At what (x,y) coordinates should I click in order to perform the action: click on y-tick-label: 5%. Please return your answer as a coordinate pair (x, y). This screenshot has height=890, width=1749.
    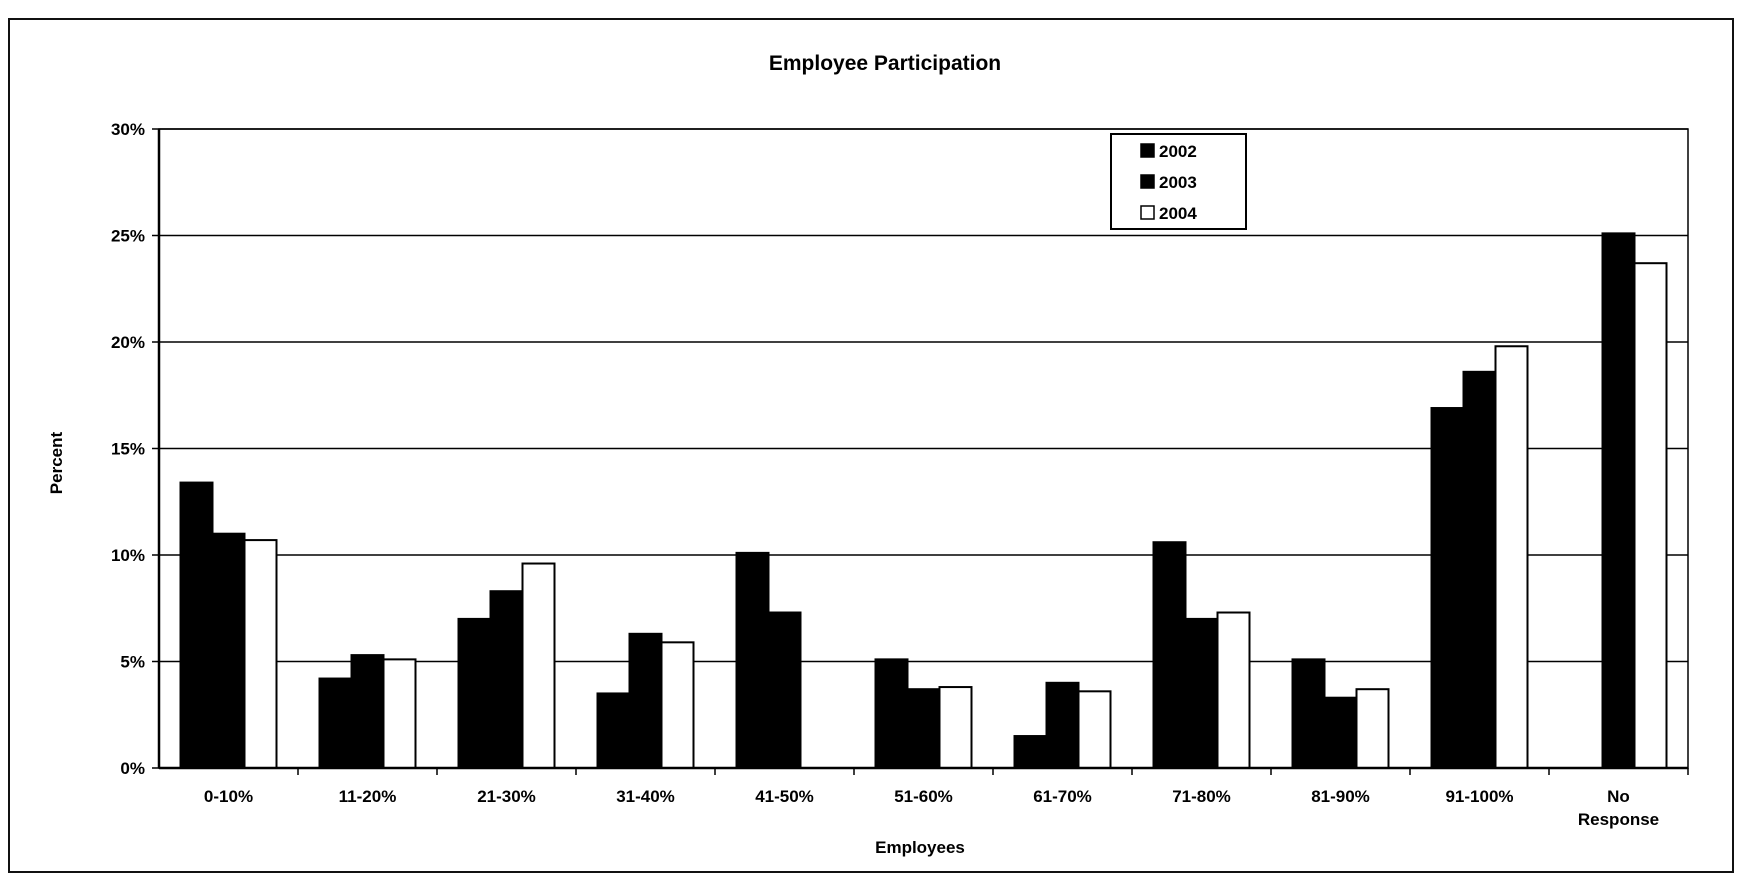
    Looking at the image, I should click on (132, 662).